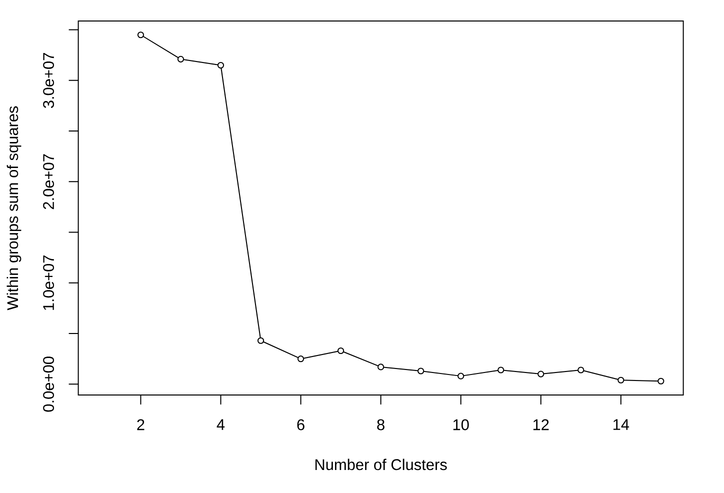 This screenshot has width=724, height=493. Describe the element at coordinates (48, 182) in the screenshot. I see `y-tick-label: 2.0e+07` at that location.